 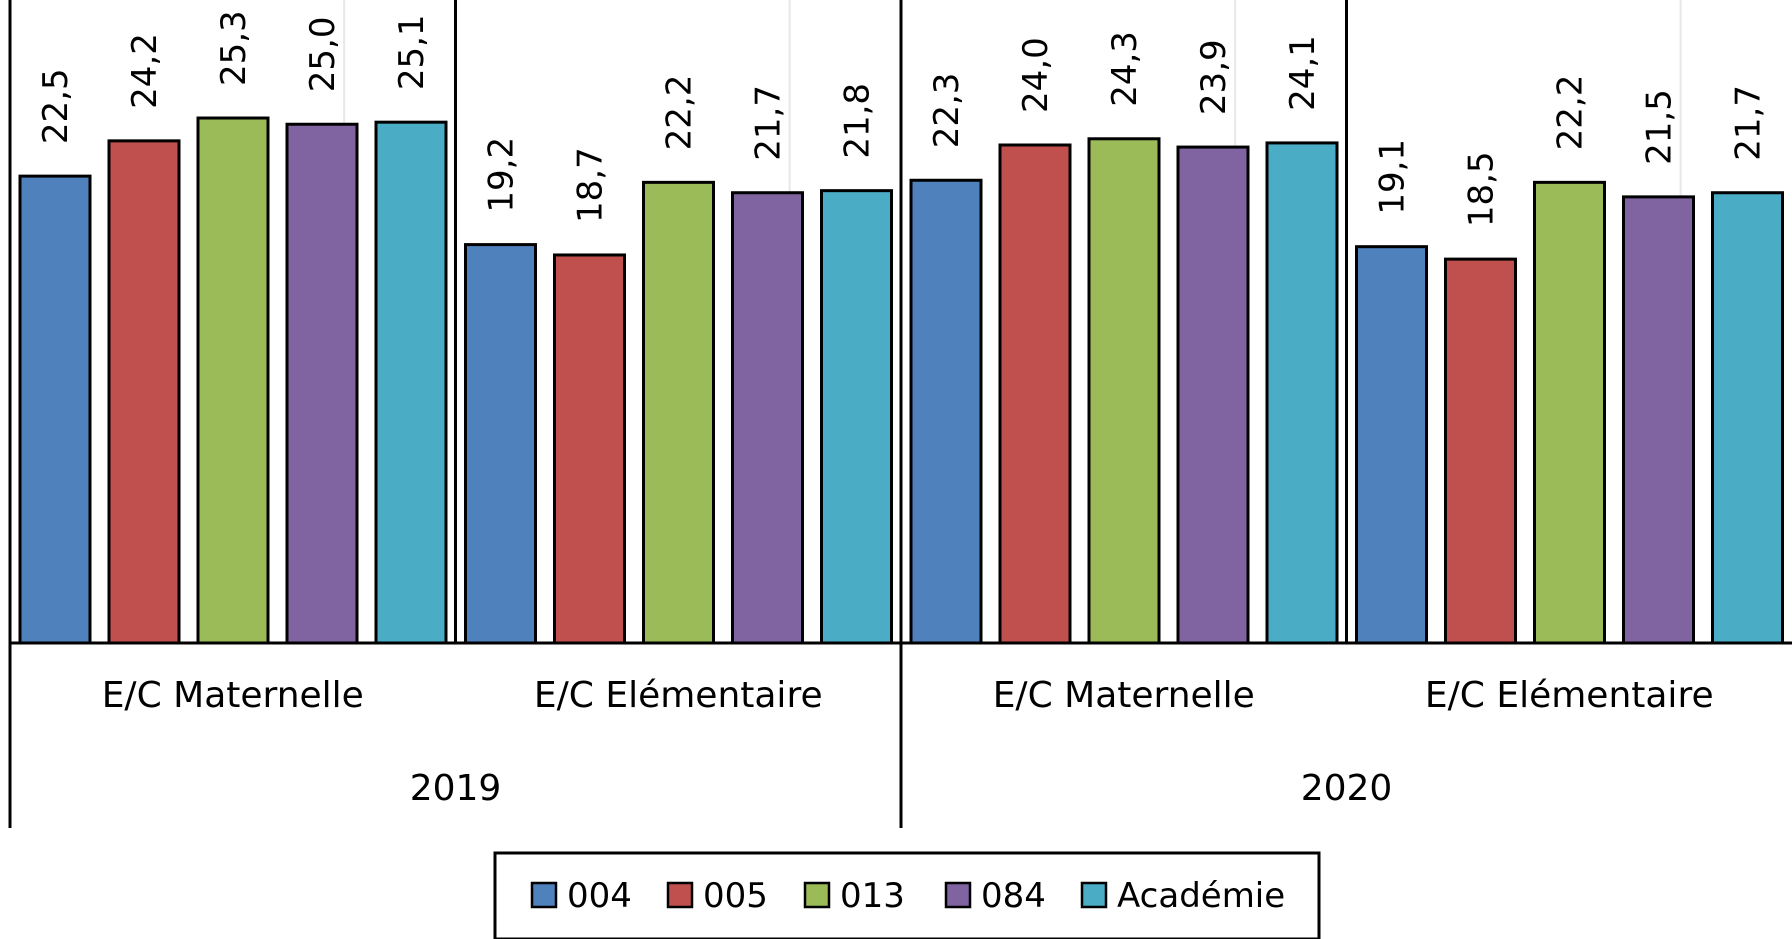 What do you see at coordinates (412, 52) in the screenshot?
I see `data-label: 25,1` at bounding box center [412, 52].